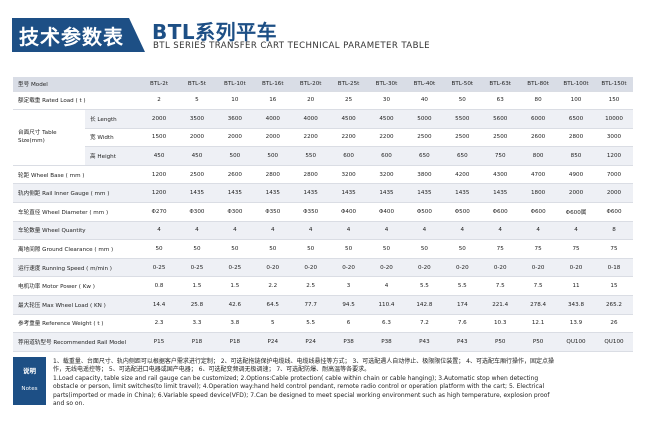 The width and height of the screenshot is (649, 447). I want to click on table-cell: 4900, so click(576, 175).